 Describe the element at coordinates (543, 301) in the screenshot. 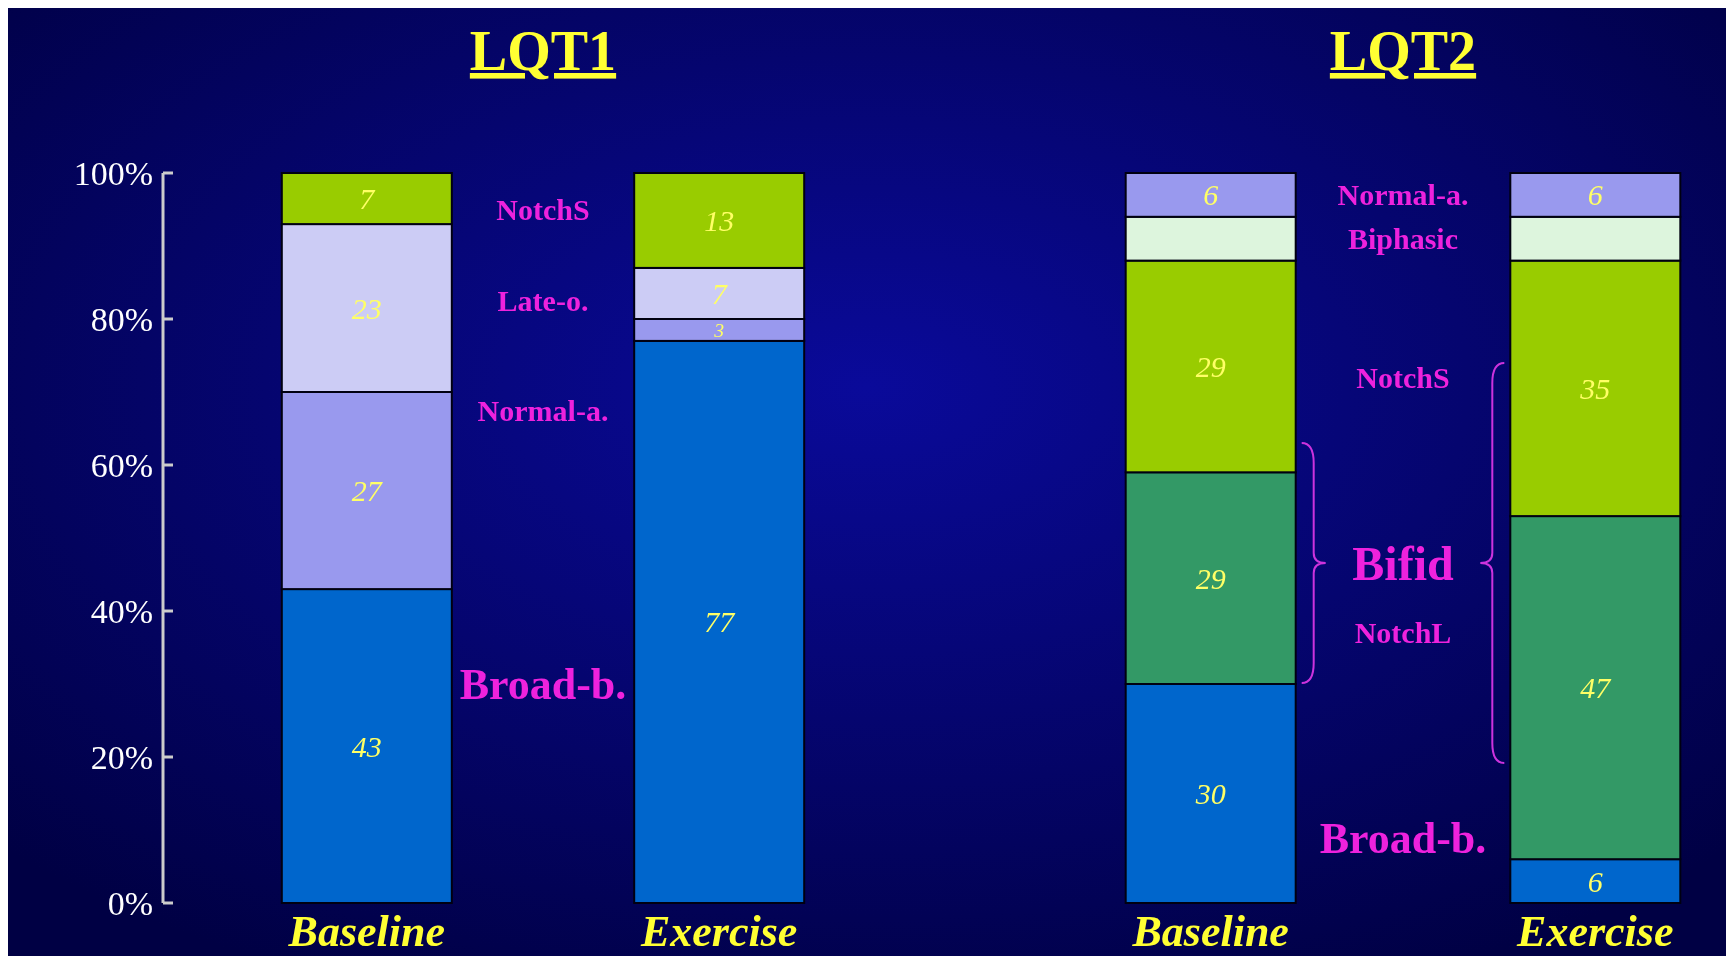

I see `series-label: Late-o.` at that location.